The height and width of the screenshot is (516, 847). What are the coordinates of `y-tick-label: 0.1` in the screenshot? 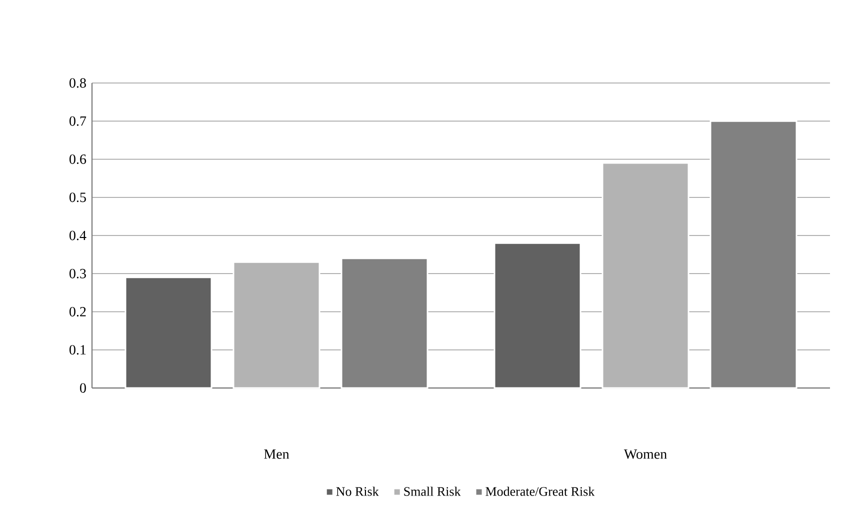 It's located at (78, 350).